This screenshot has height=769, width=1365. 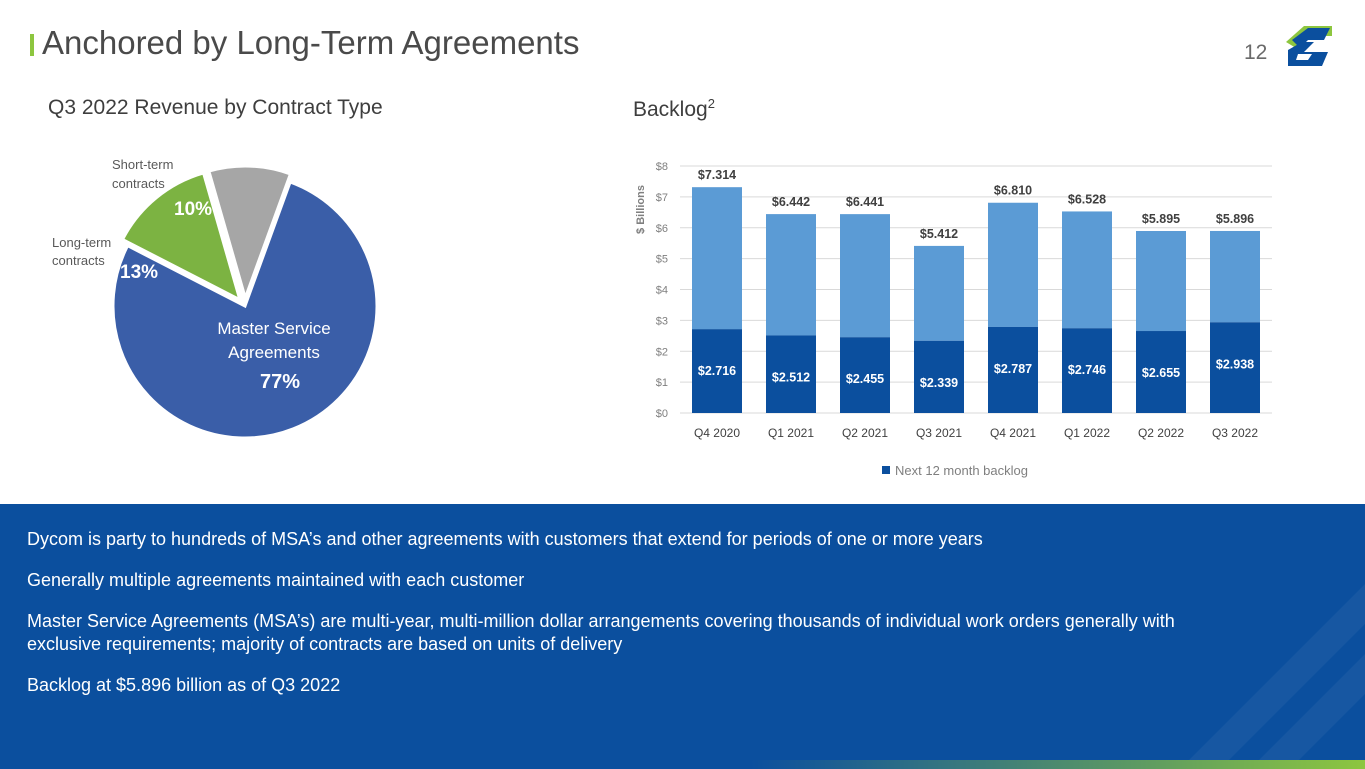 I want to click on y-tick-label: $6, so click(x=662, y=229).